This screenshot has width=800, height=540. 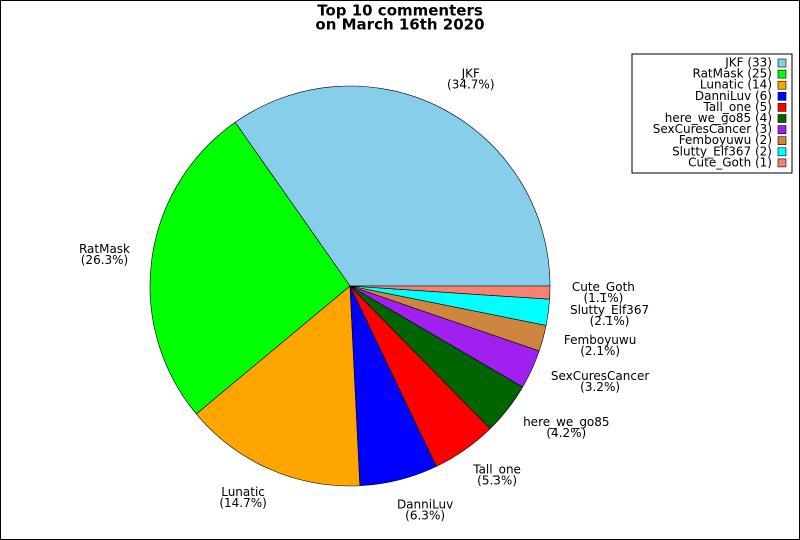 What do you see at coordinates (104, 249) in the screenshot?
I see `slice-label: RatMask` at bounding box center [104, 249].